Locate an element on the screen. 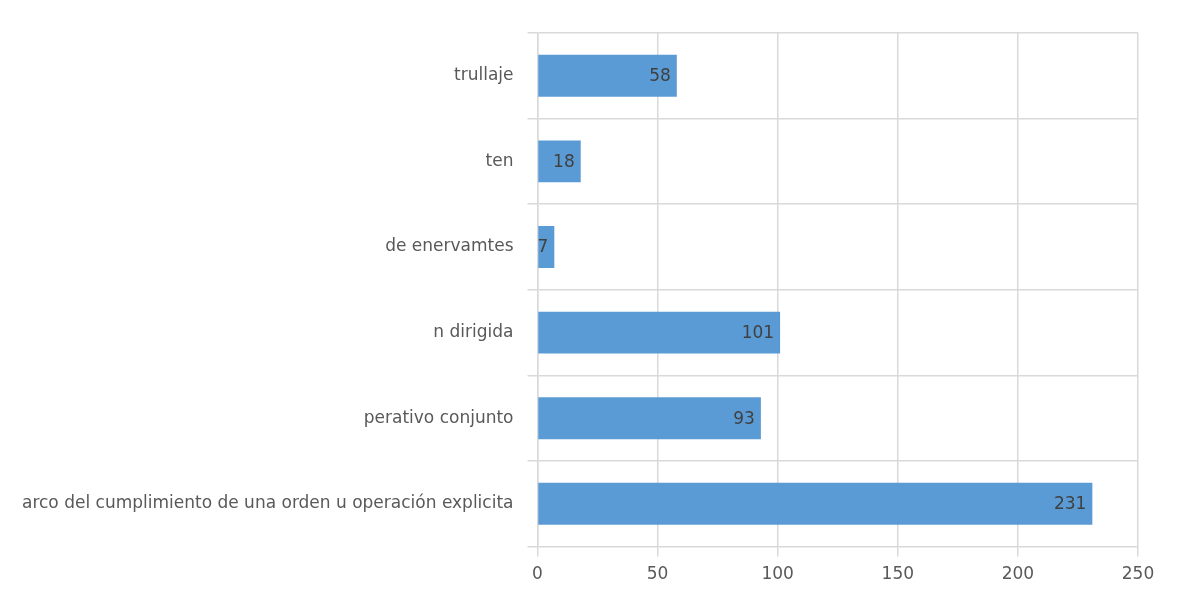  data-label: 18 is located at coordinates (564, 160).